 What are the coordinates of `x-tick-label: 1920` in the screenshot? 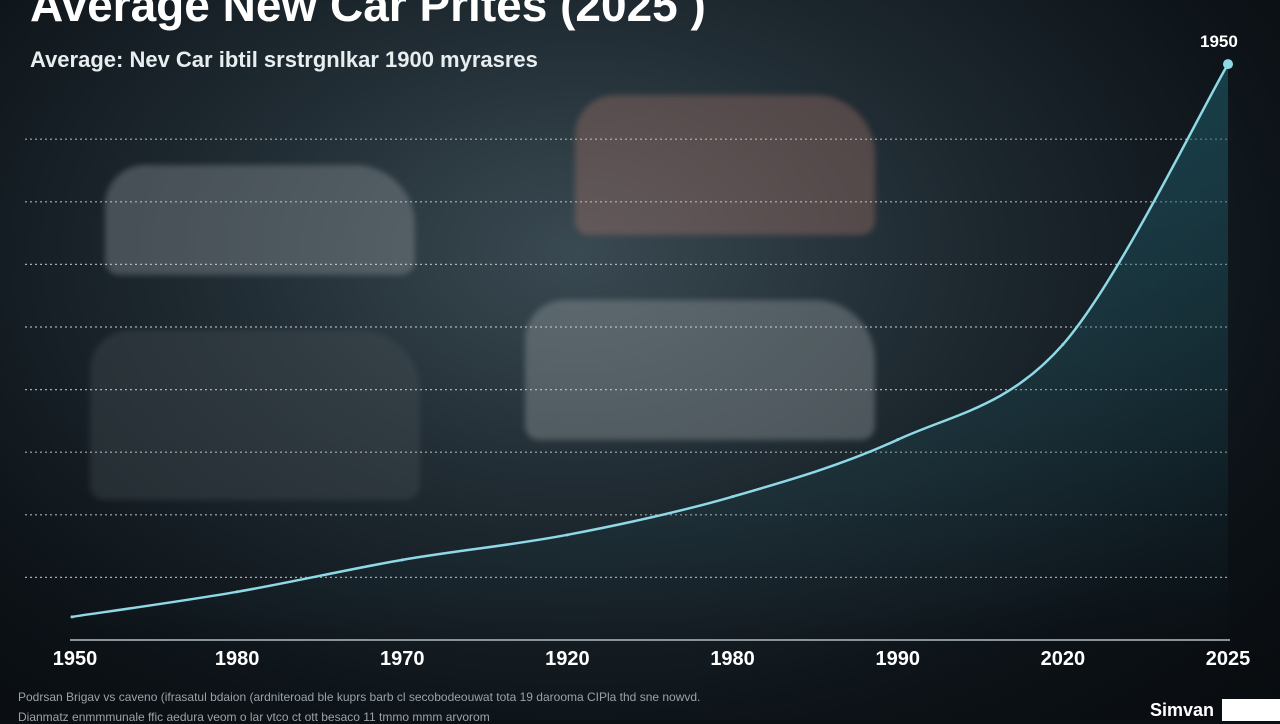 It's located at (567, 659).